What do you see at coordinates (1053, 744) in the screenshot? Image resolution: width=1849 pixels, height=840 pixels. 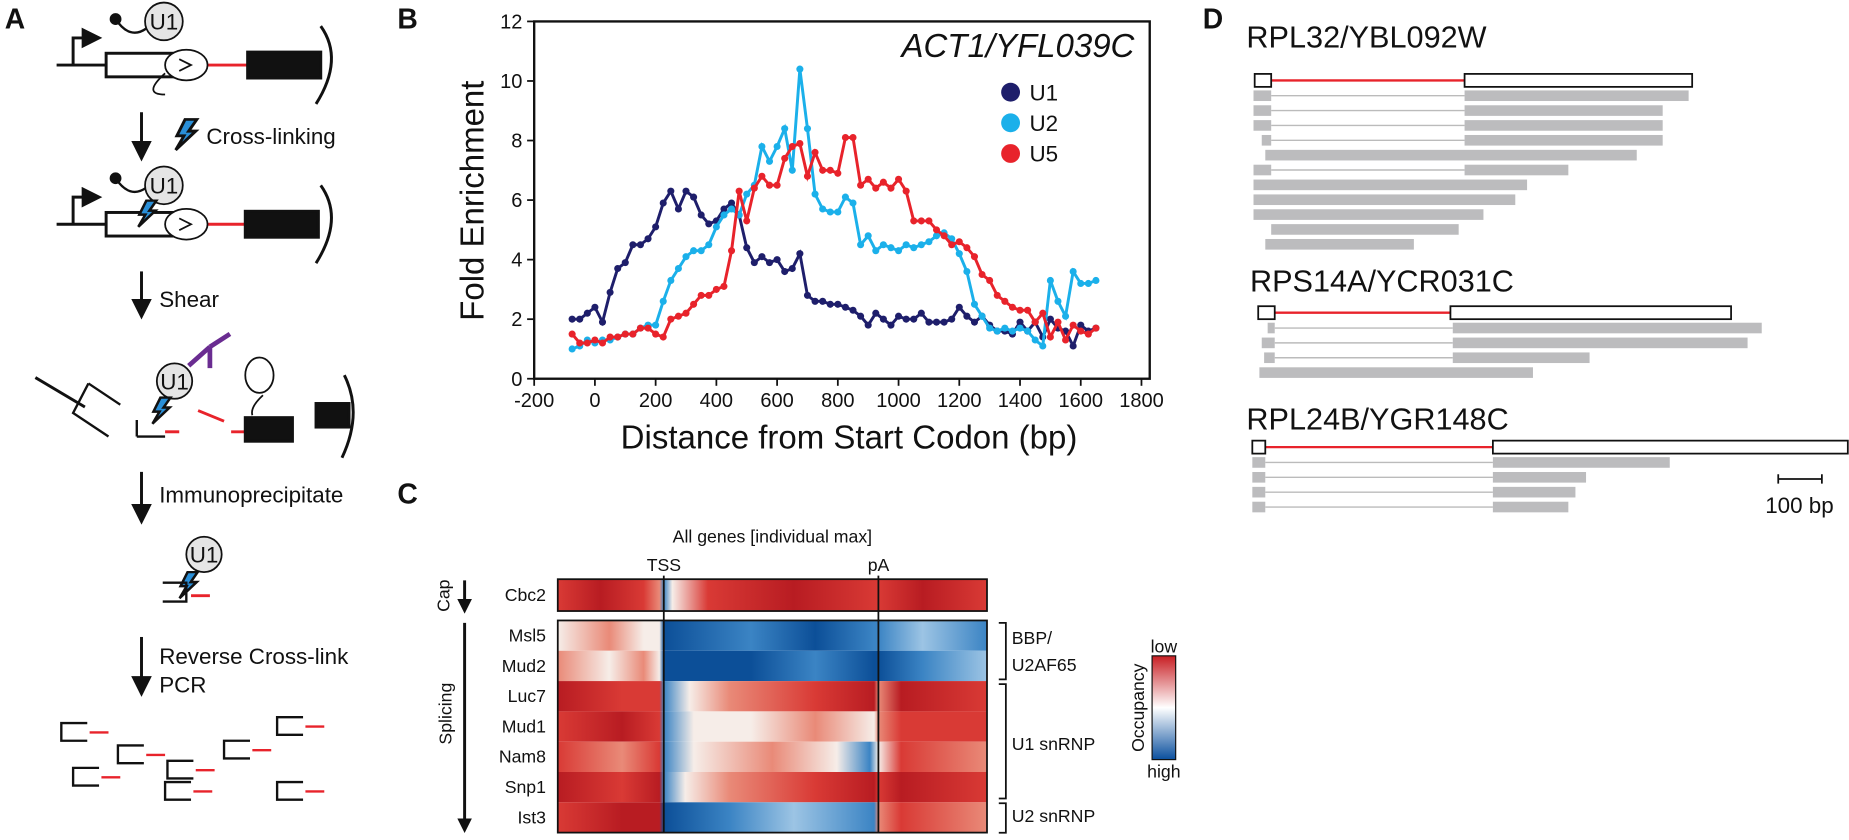 I see `complex-label: U1 snRNP` at bounding box center [1053, 744].